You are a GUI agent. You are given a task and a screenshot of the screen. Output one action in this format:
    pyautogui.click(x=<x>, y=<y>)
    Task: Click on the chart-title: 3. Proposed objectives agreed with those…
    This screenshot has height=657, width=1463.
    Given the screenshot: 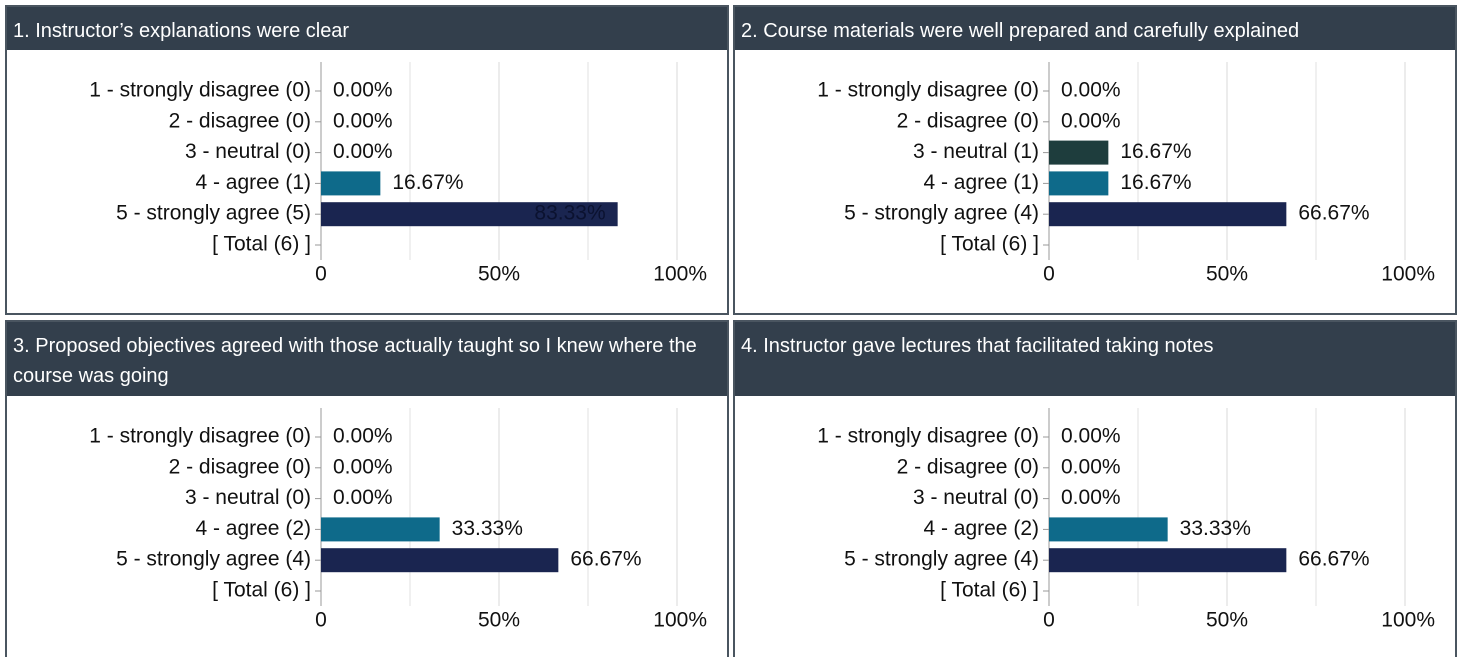 What is the action you would take?
    pyautogui.click(x=367, y=359)
    